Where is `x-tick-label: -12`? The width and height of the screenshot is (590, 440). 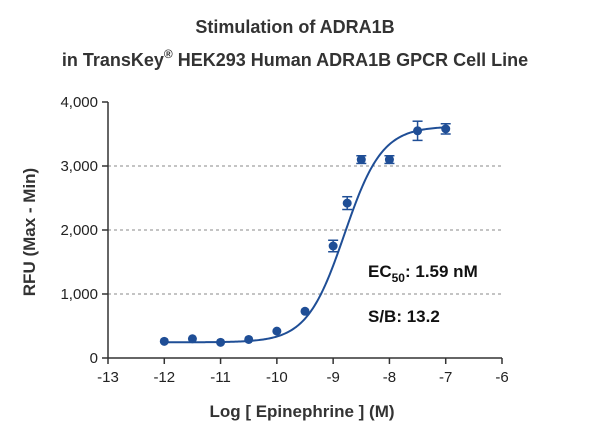
x-tick-label: -12 is located at coordinates (164, 377).